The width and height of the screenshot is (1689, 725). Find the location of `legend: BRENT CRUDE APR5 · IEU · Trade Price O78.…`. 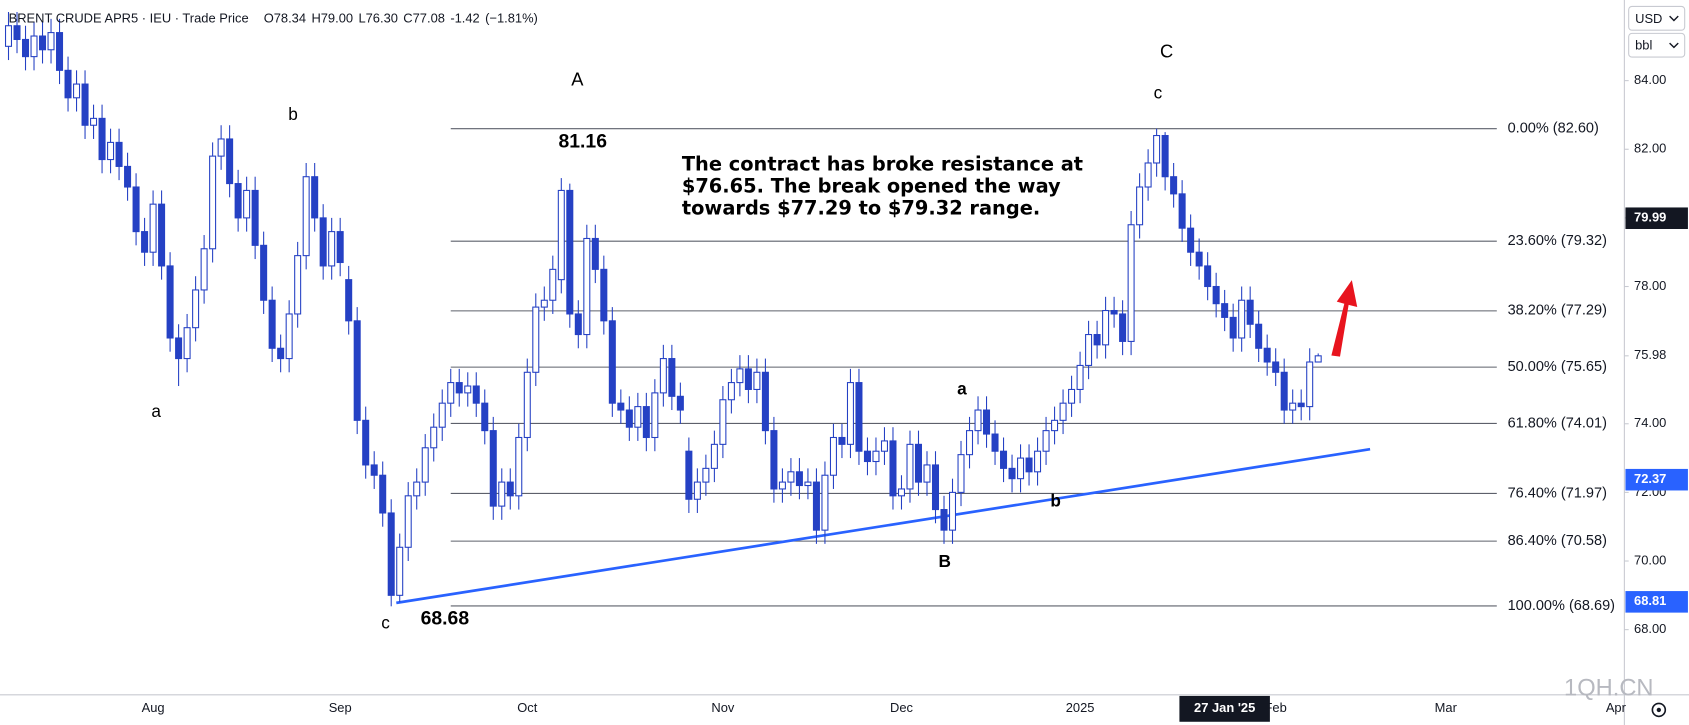

legend: BRENT CRUDE APR5 · IEU · Trade Price O78.… is located at coordinates (273, 18).